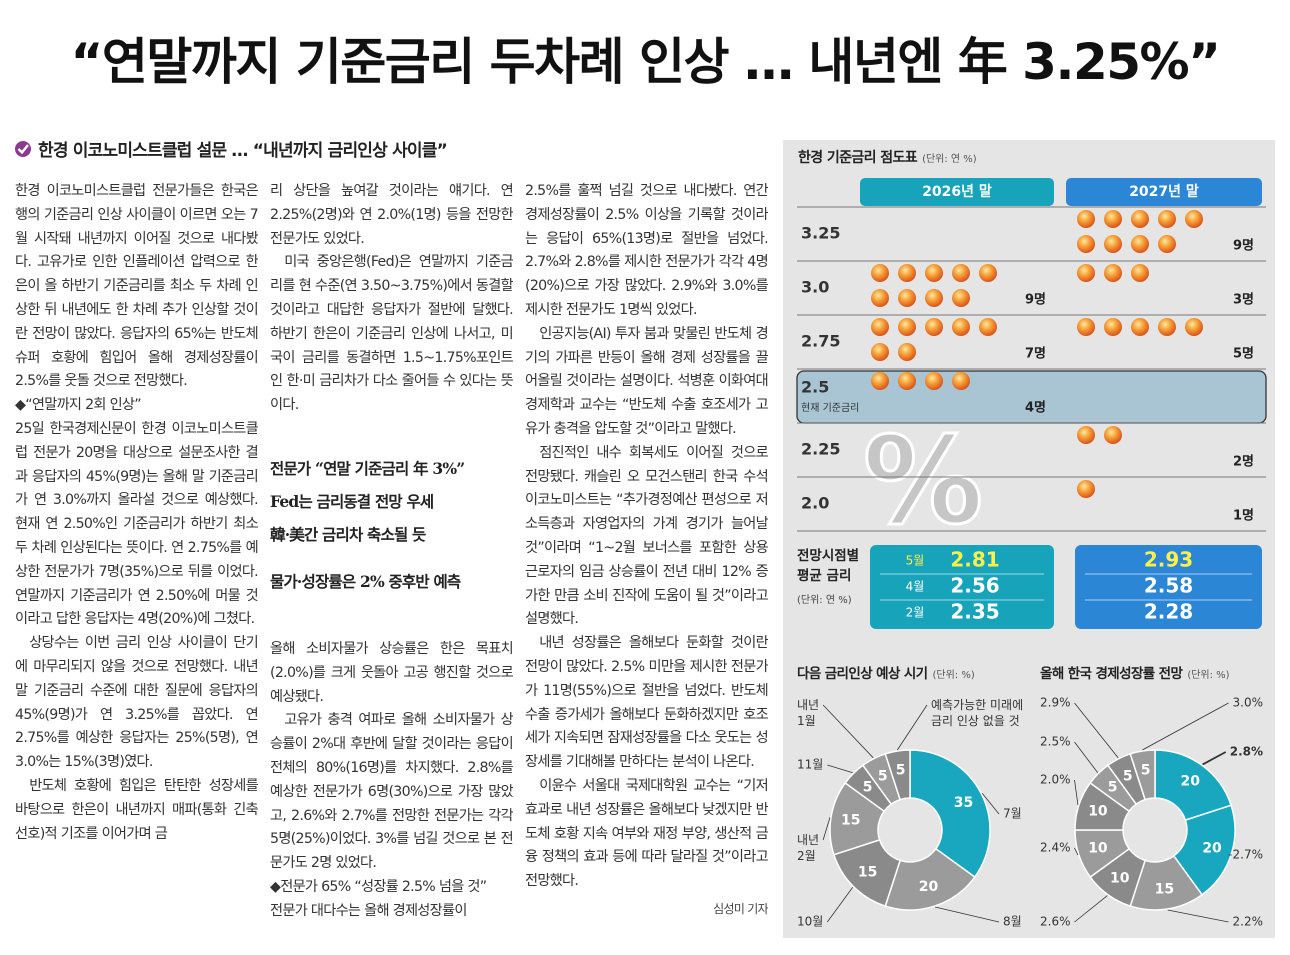 The height and width of the screenshot is (955, 1290). Describe the element at coordinates (820, 233) in the screenshot. I see `rate-label: 3.25` at that location.